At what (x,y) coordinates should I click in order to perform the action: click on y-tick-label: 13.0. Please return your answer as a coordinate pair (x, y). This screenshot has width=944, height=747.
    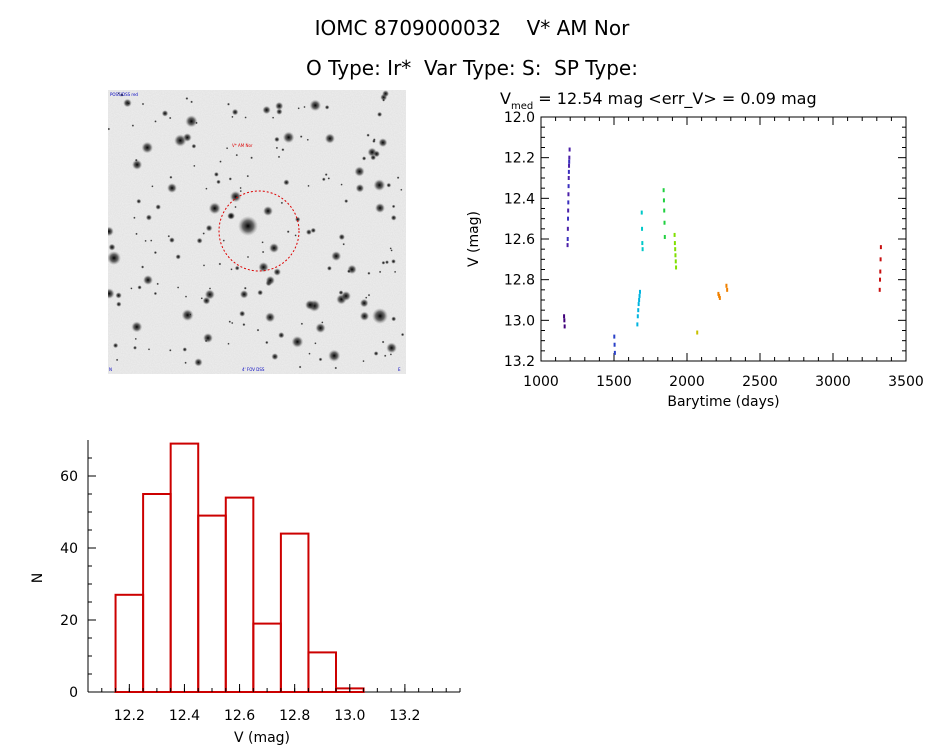
    Looking at the image, I should click on (519, 321).